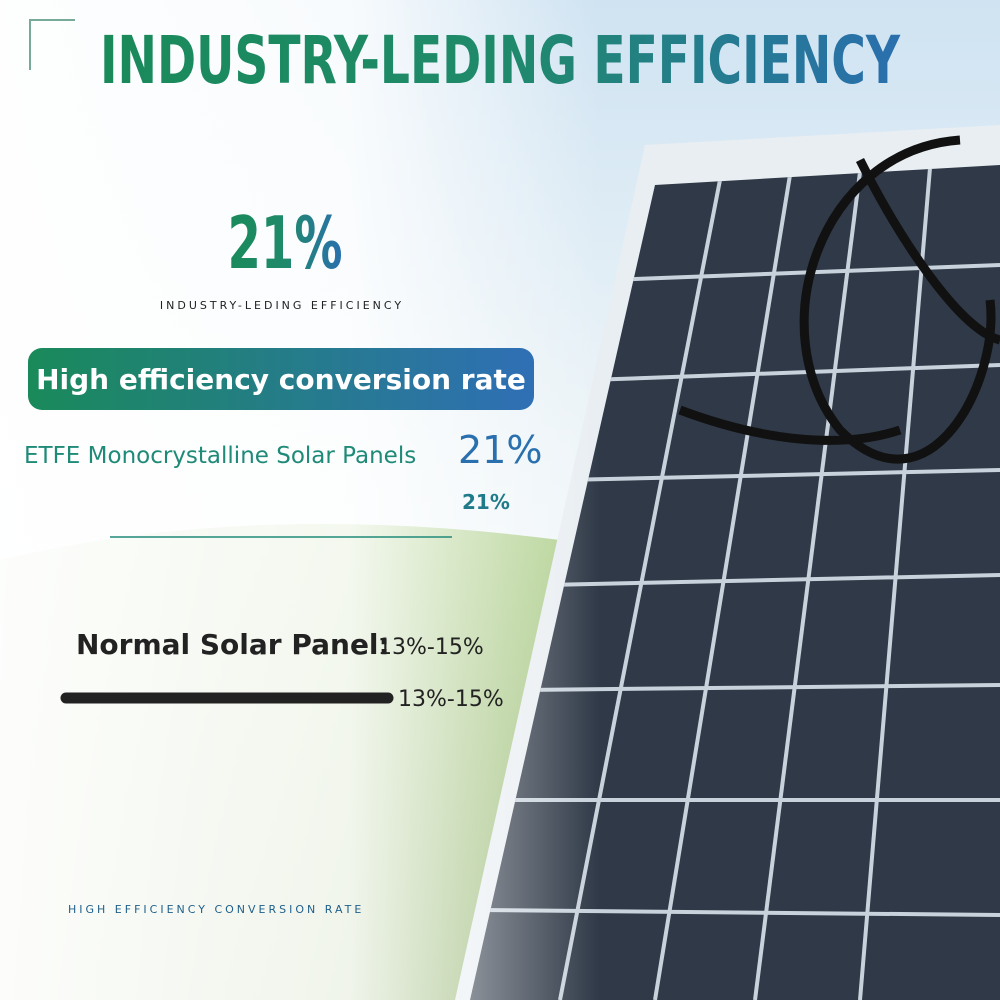 The image size is (1000, 1000). Describe the element at coordinates (52, 44) in the screenshot. I see `corner-decoration` at that location.